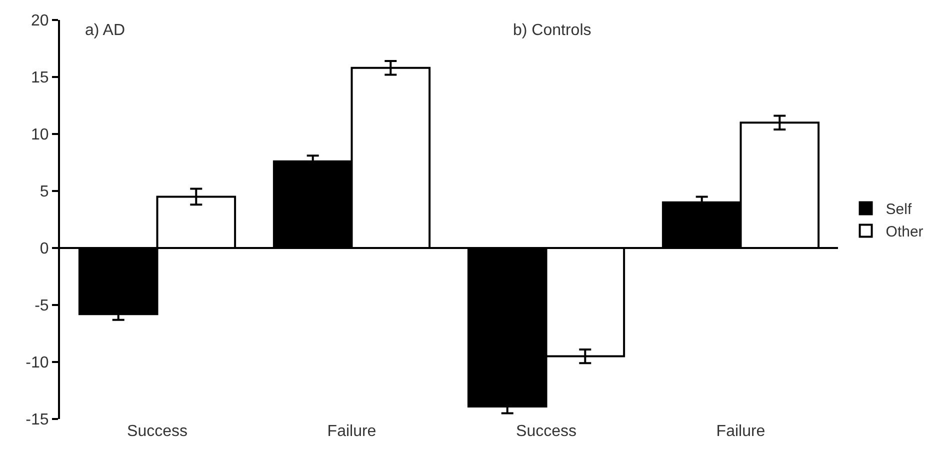  What do you see at coordinates (40, 135) in the screenshot?
I see `y-tick-label: 10` at bounding box center [40, 135].